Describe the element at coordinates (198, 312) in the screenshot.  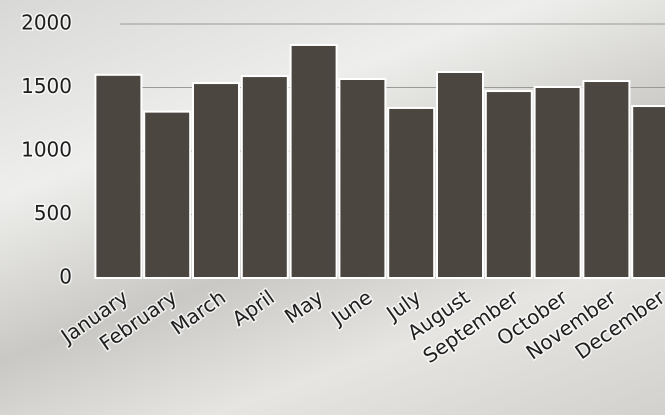
I see `x-tick-label: March` at that location.